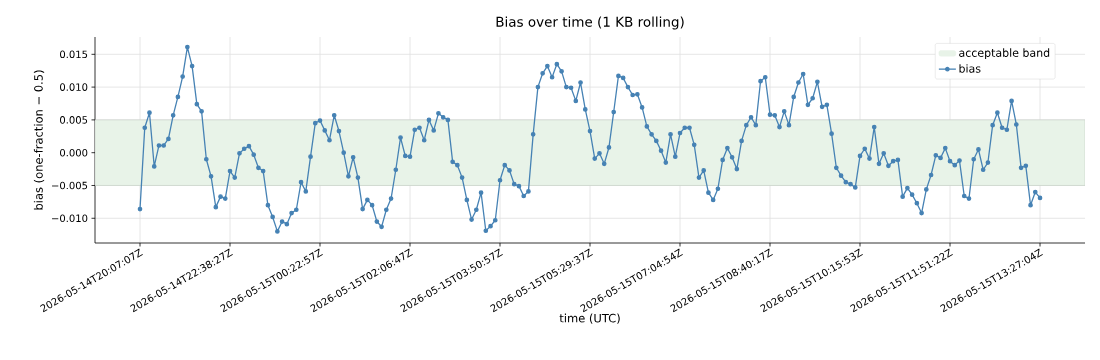  What do you see at coordinates (70, 185) in the screenshot?
I see `y-tick-label: −0.005` at bounding box center [70, 185].